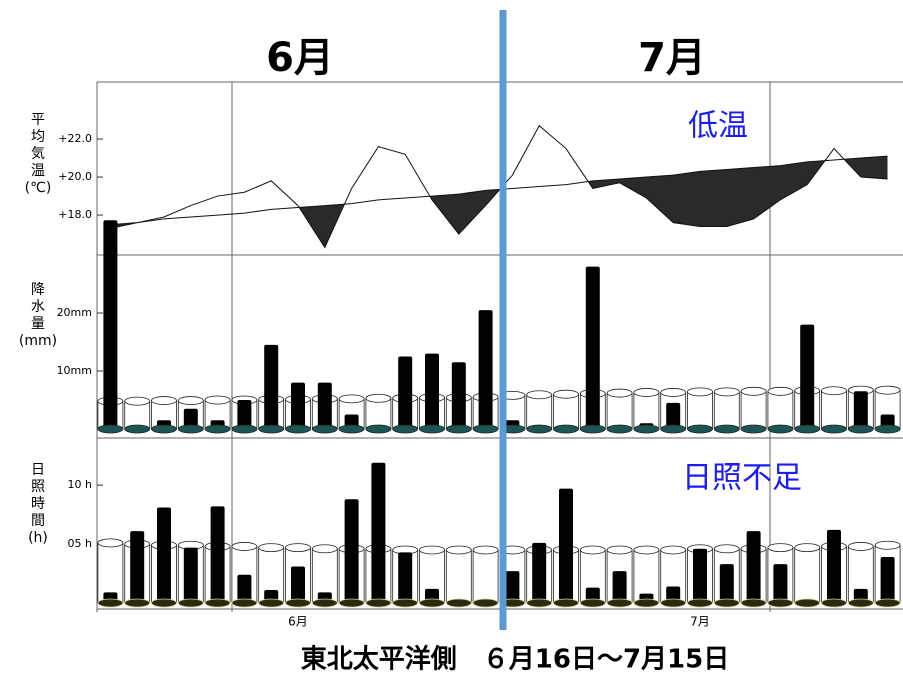 The width and height of the screenshot is (903, 678). I want to click on axis-label: 気, so click(38, 154).